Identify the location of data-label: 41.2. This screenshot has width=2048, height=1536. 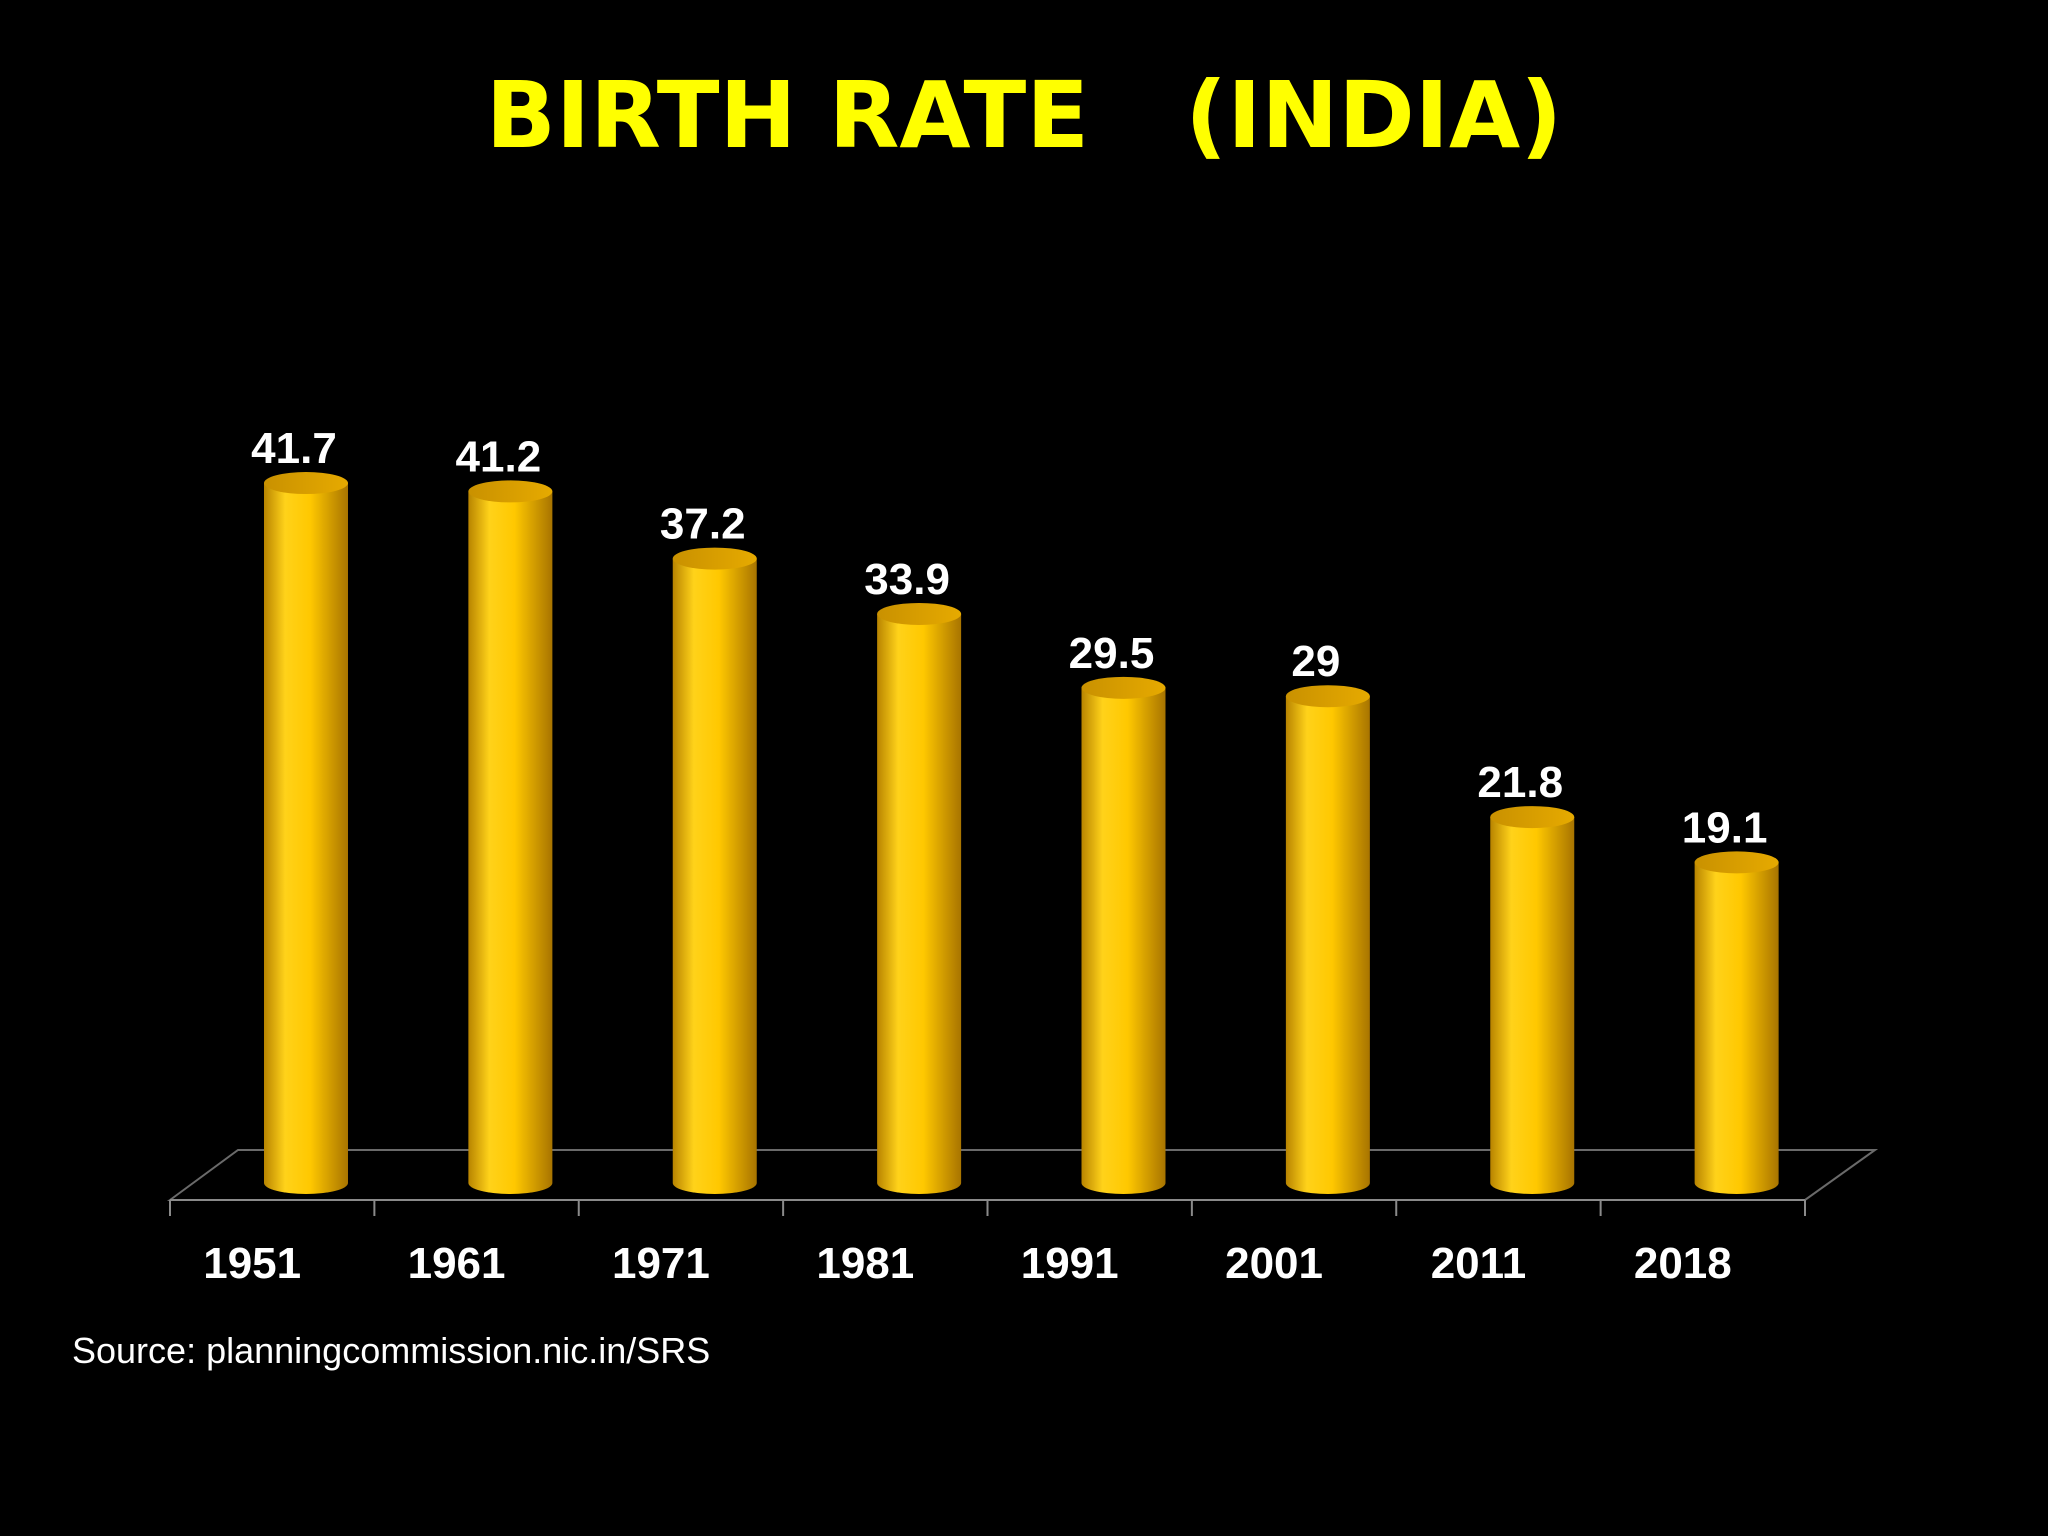
(499, 456).